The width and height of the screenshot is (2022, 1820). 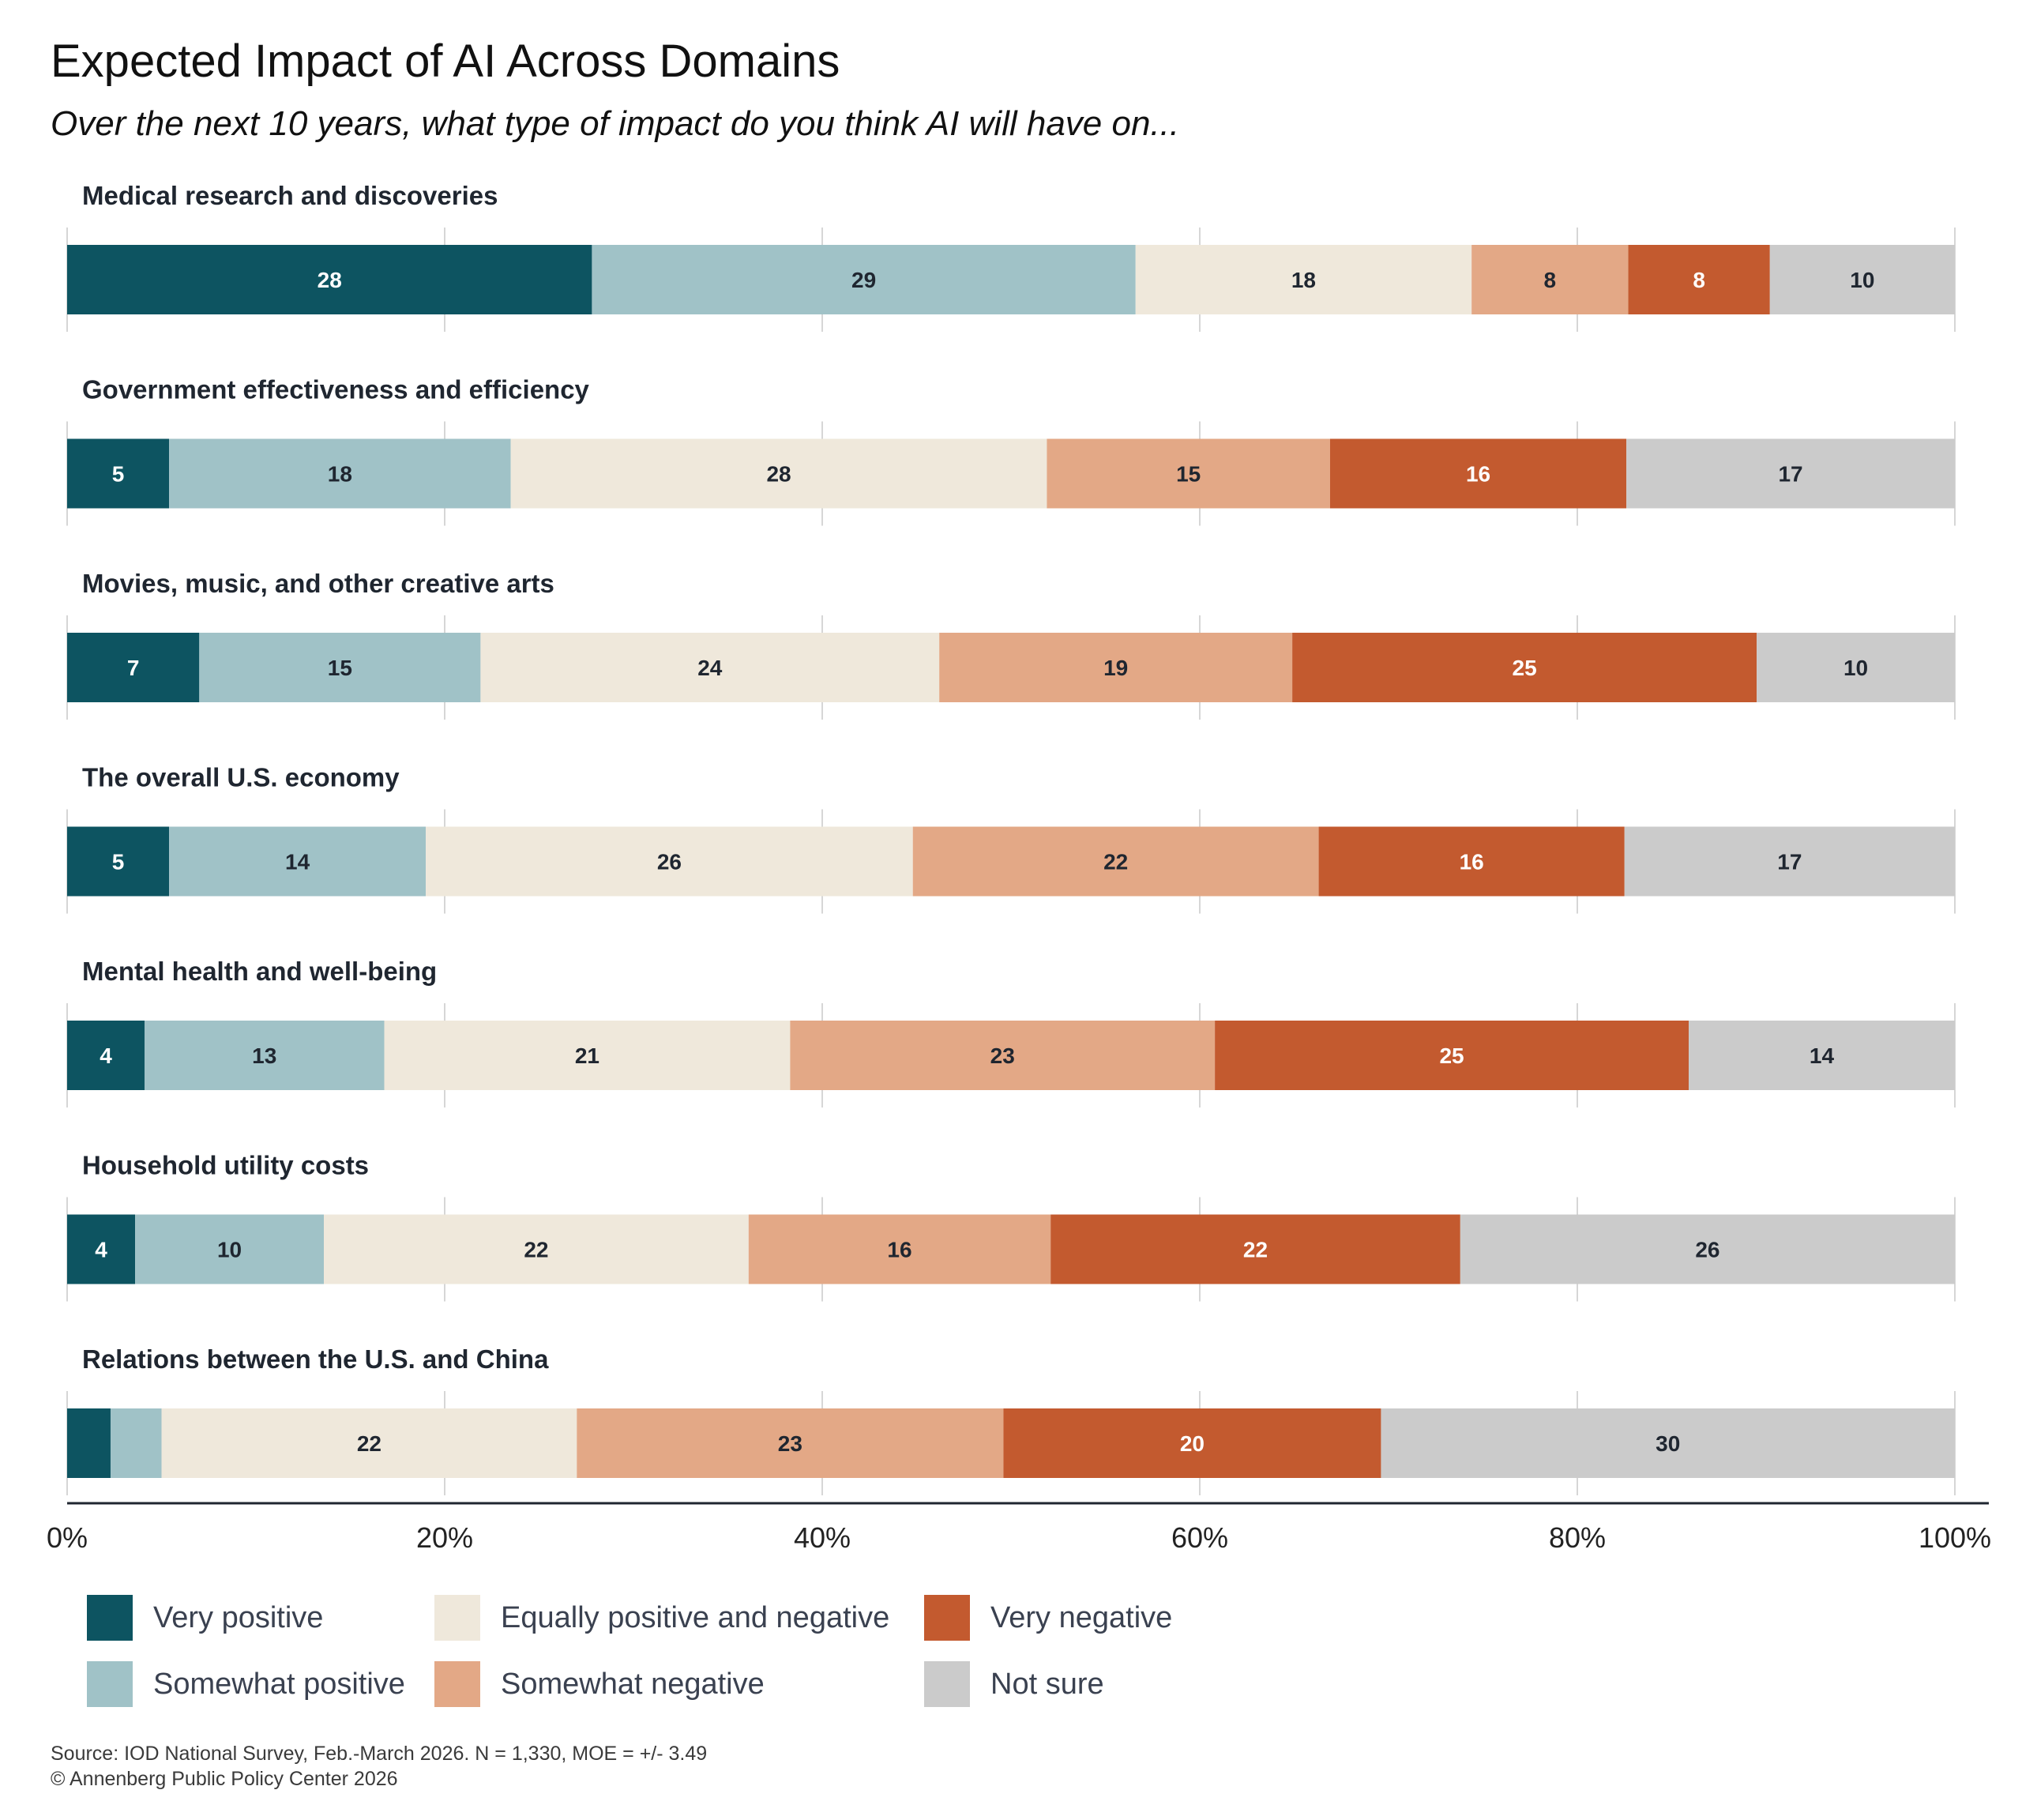 What do you see at coordinates (279, 1684) in the screenshot?
I see `legend-label: Somewhat positive` at bounding box center [279, 1684].